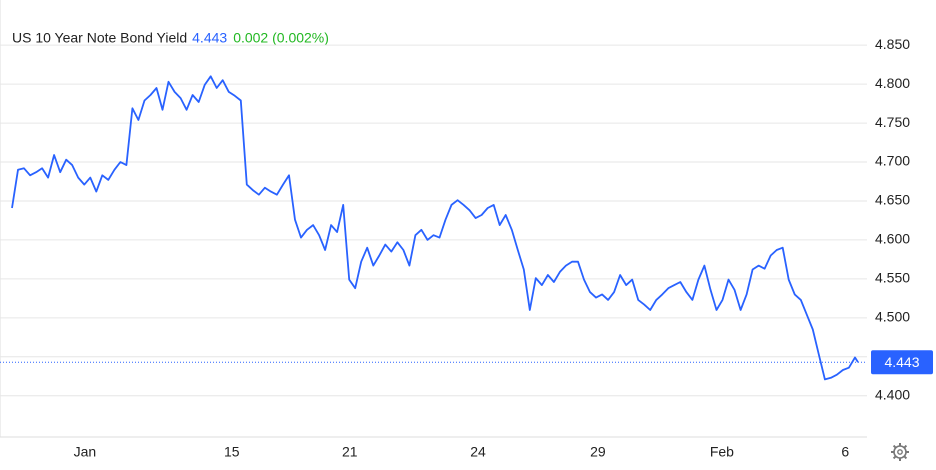  I want to click on gear-hub, so click(900, 452).